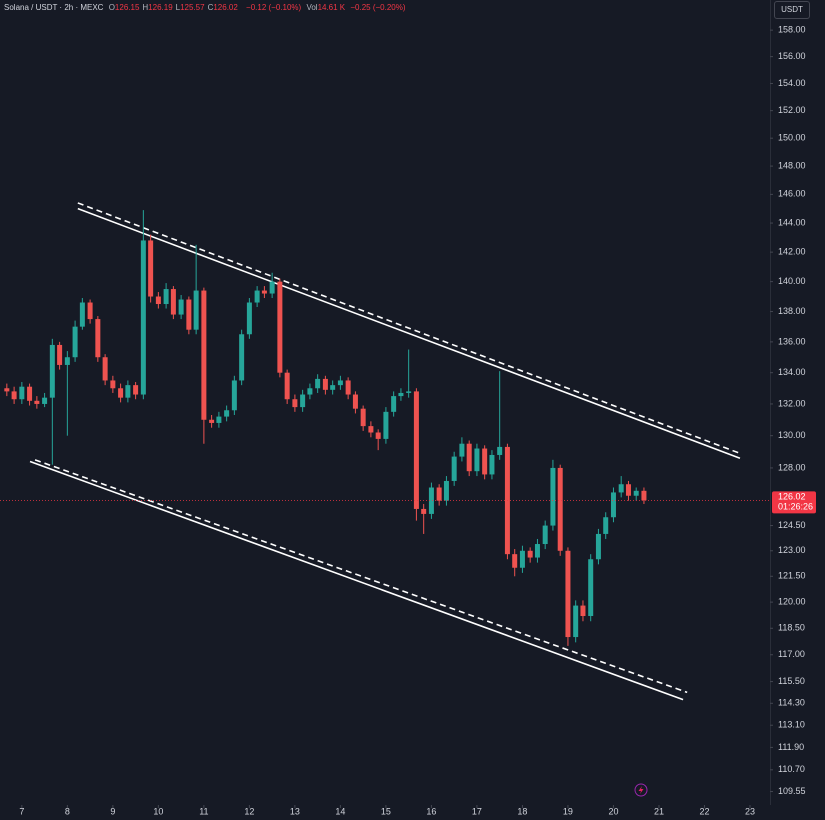 The image size is (825, 820). I want to click on ohlc-label: C, so click(210, 7).